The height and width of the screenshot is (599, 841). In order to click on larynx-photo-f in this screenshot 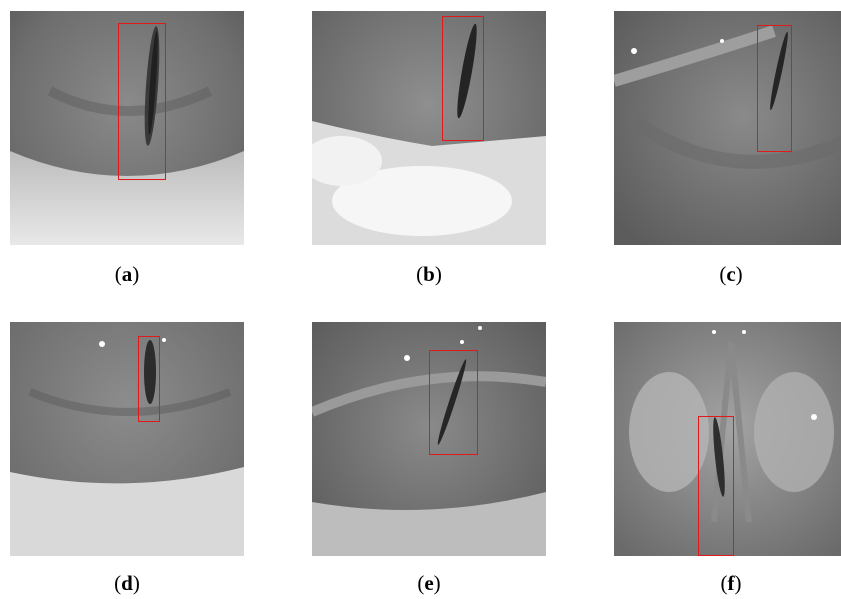, I will do `click(727, 439)`.